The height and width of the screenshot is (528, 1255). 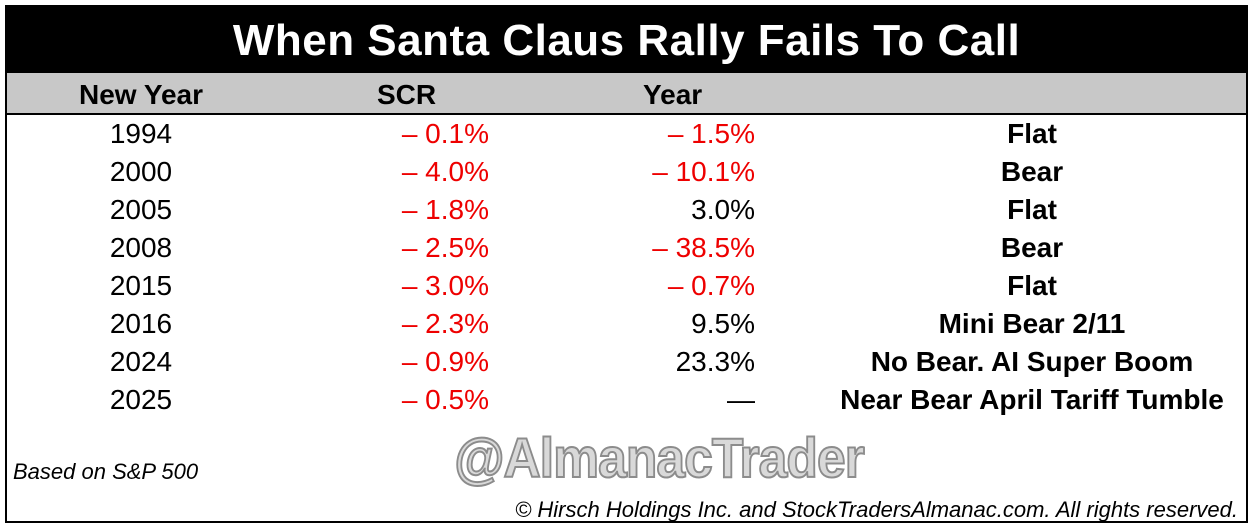 What do you see at coordinates (626, 286) in the screenshot?
I see `table-row: 2015 – 3.0% – 0.7% Flat` at bounding box center [626, 286].